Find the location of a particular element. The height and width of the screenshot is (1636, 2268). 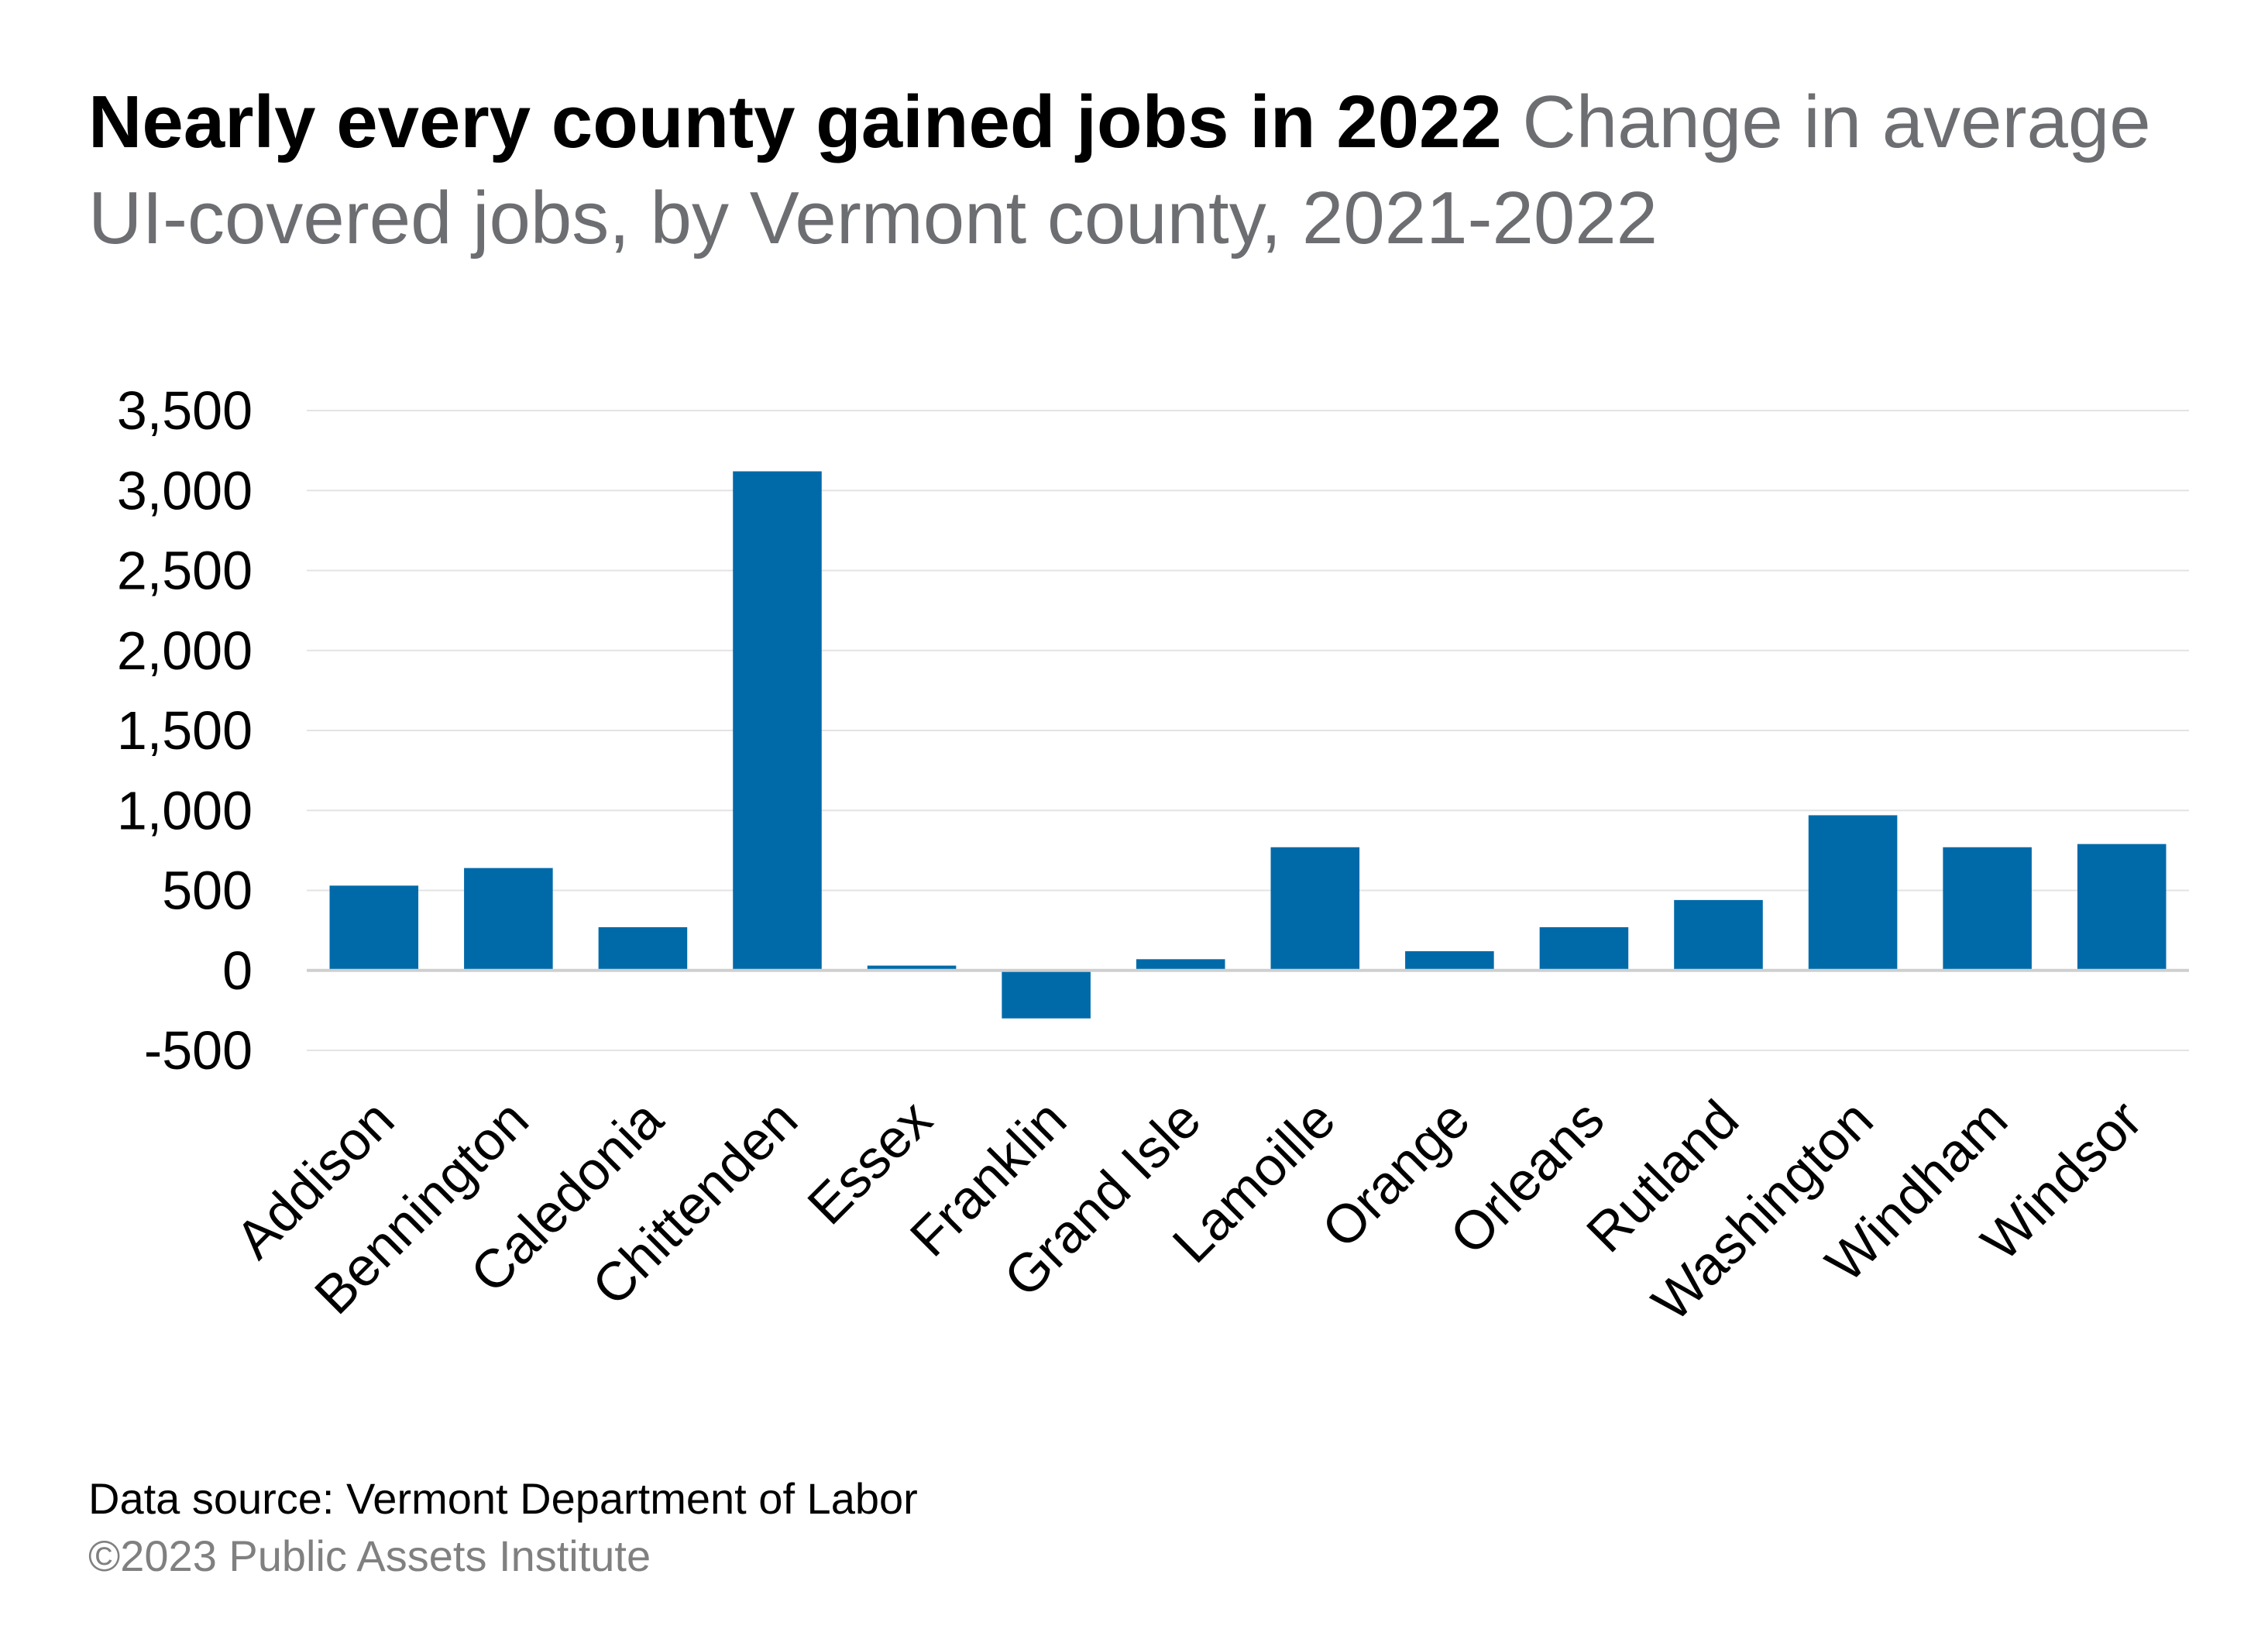

bar-orleans is located at coordinates (1584, 948).